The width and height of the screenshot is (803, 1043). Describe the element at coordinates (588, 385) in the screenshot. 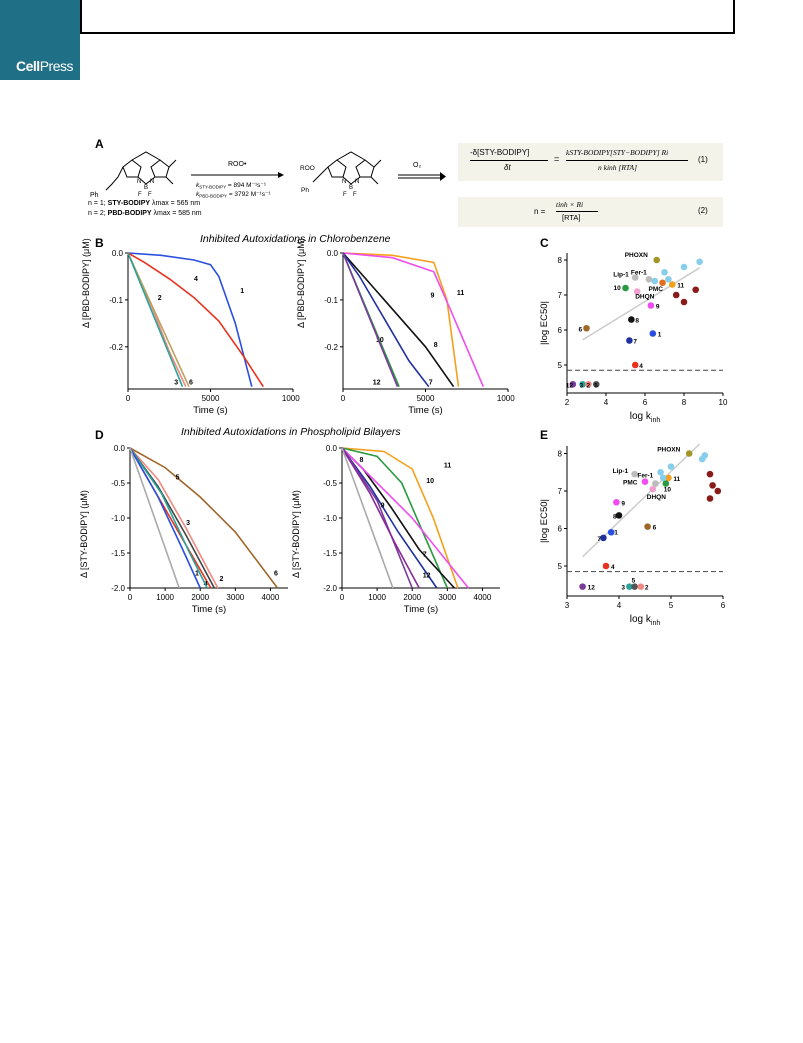

I see `point-label: 2` at that location.